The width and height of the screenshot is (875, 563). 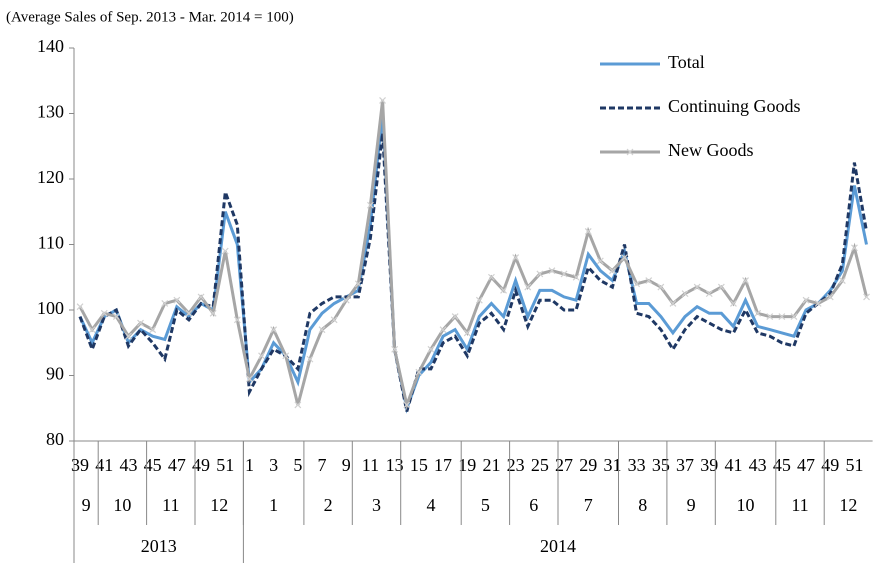 What do you see at coordinates (485, 505) in the screenshot?
I see `month-label: 5` at bounding box center [485, 505].